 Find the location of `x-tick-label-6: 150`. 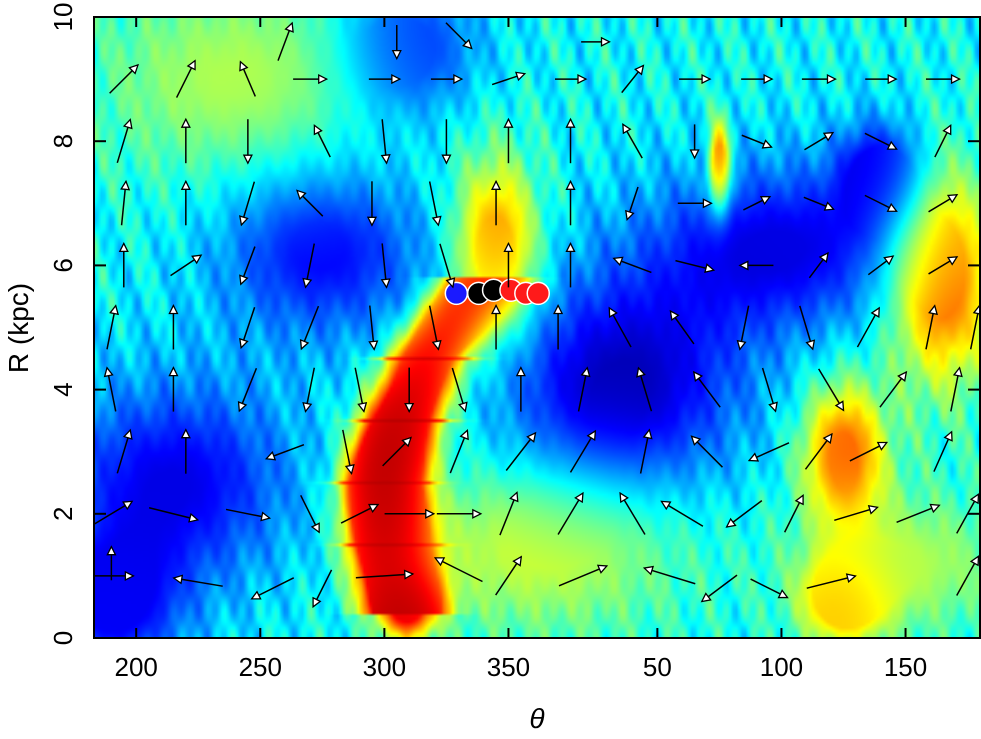

x-tick-label-6: 150 is located at coordinates (905, 667).